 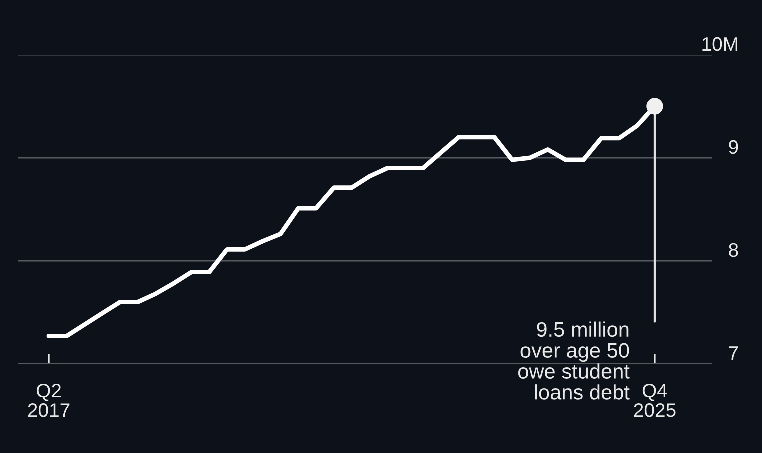 What do you see at coordinates (733, 250) in the screenshot?
I see `y-tick-label: 8` at bounding box center [733, 250].